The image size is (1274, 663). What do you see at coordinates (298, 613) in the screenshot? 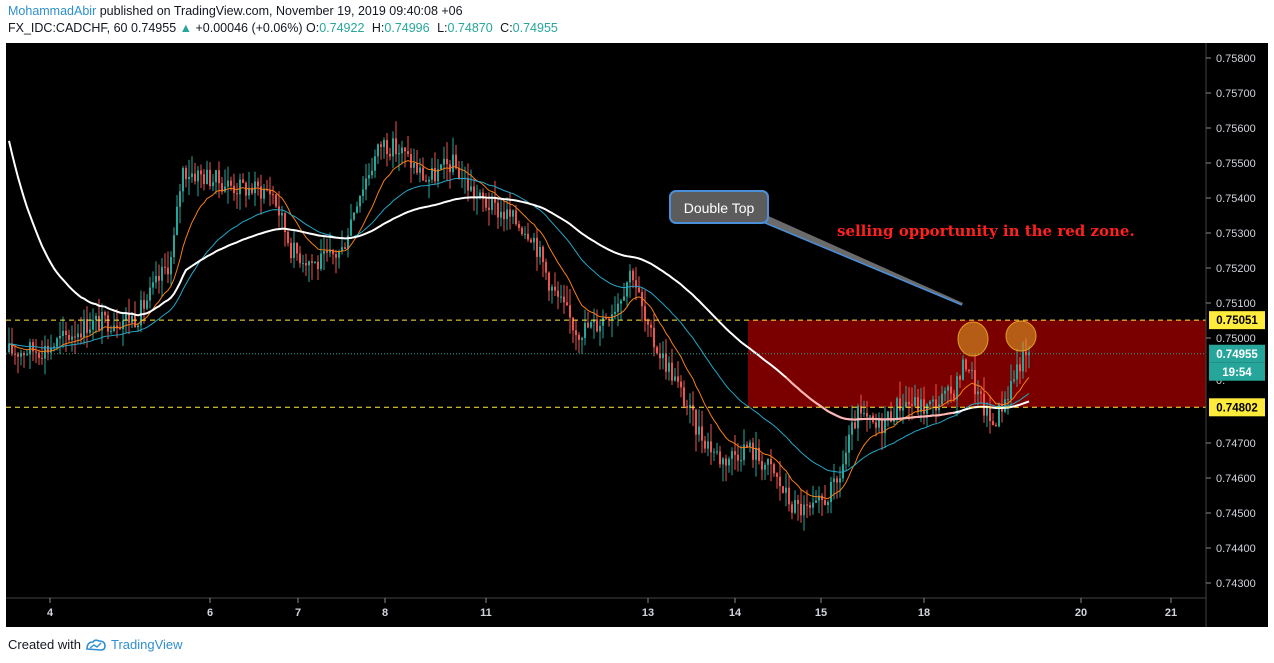
I see `x-tick-label: 7` at bounding box center [298, 613].